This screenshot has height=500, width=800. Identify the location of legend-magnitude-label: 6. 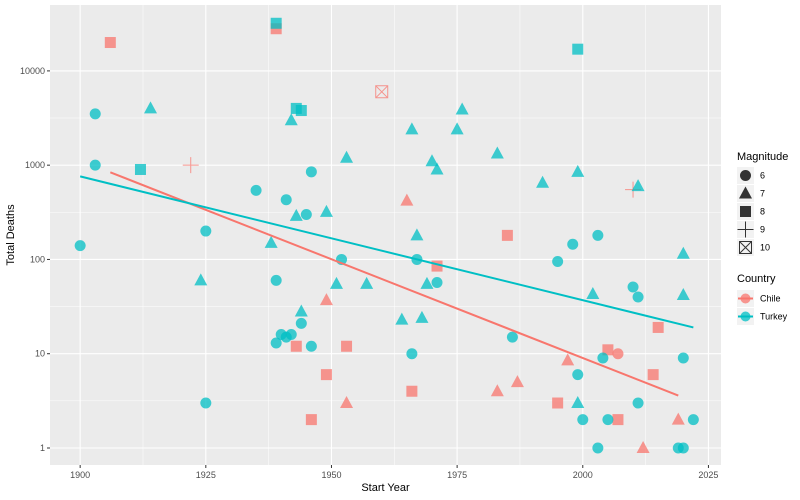
(762, 176).